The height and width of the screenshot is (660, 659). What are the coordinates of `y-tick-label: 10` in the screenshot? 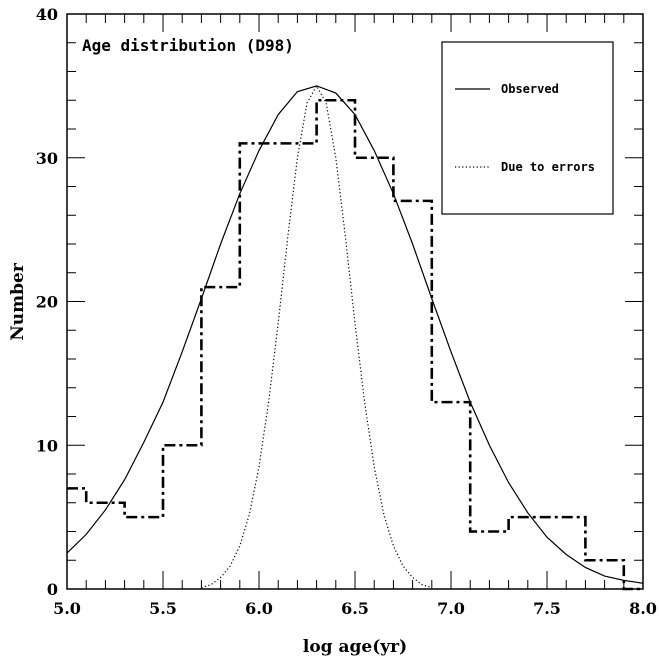 It's located at (47, 445).